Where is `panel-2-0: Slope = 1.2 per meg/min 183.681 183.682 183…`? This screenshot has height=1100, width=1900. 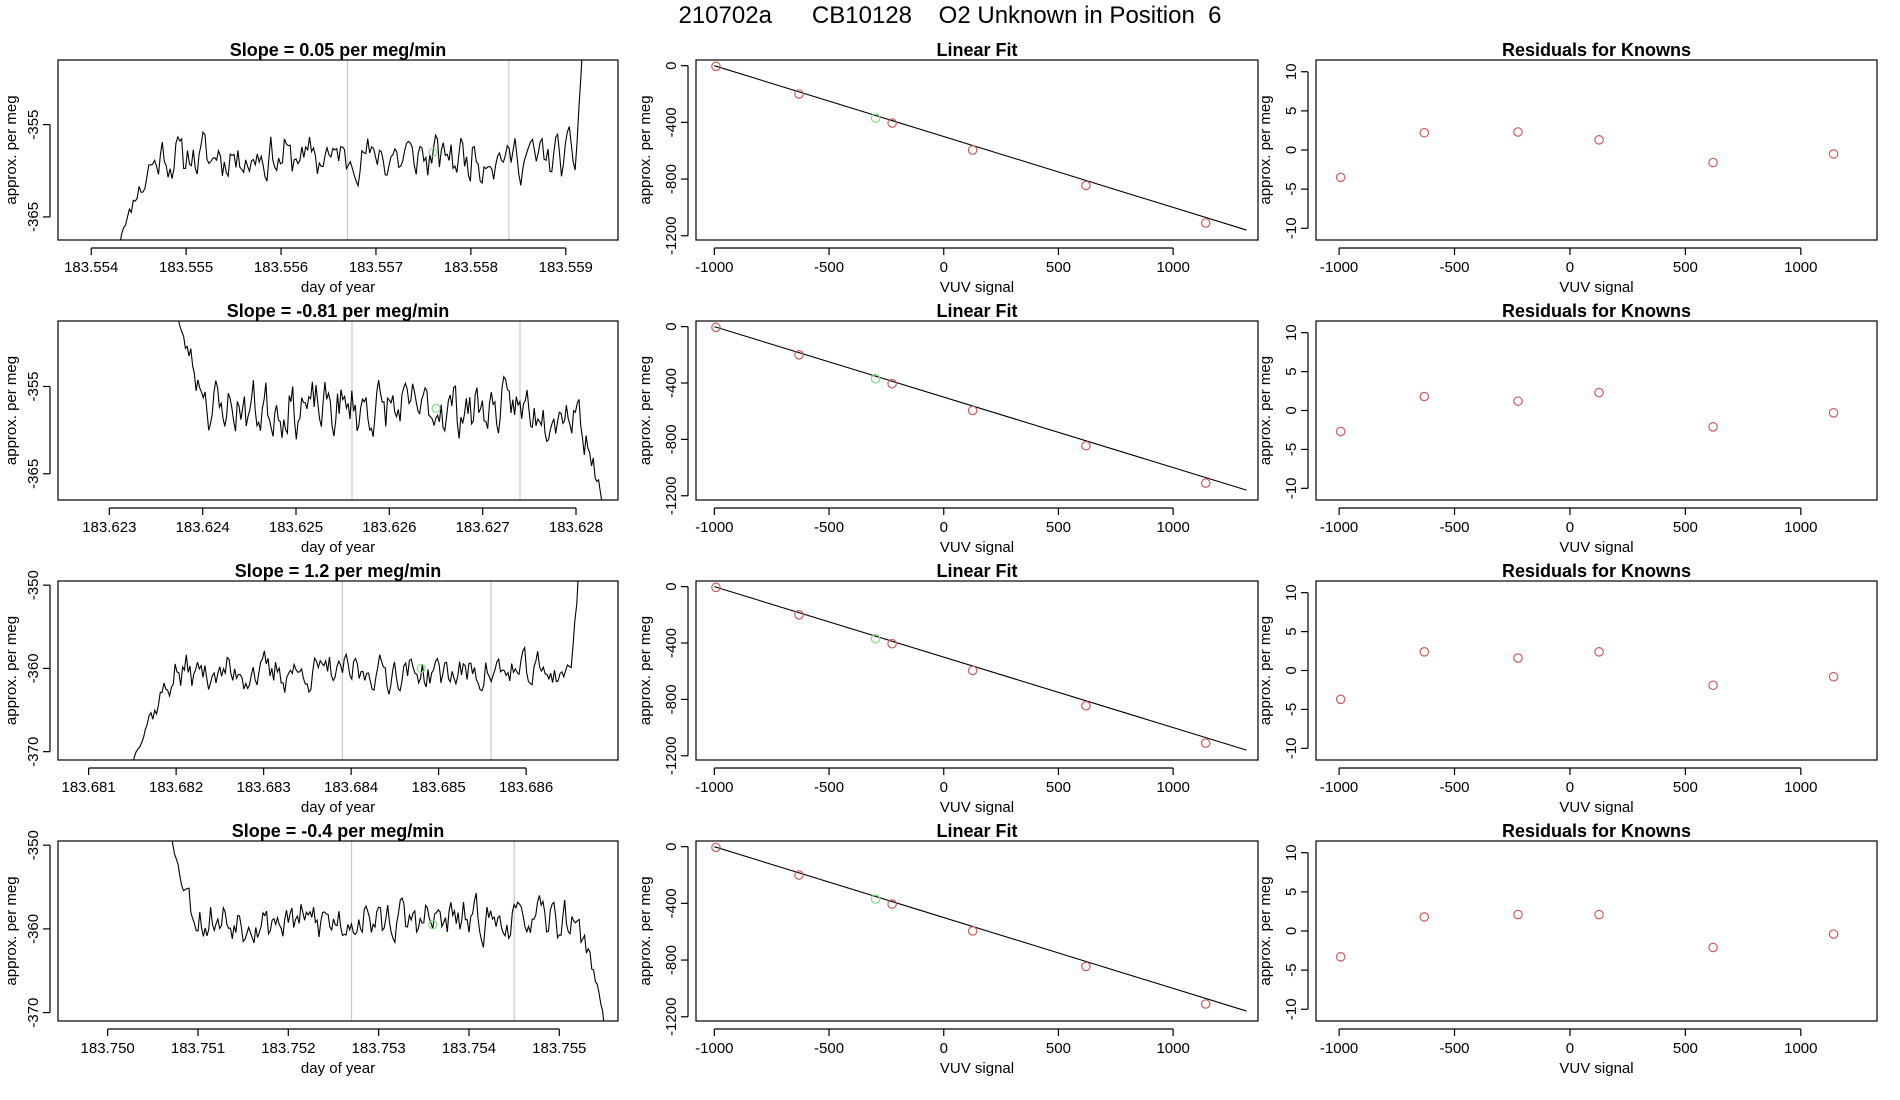
panel-2-0: Slope = 1.2 per meg/min 183.681 183.682 183… is located at coordinates (311, 688).